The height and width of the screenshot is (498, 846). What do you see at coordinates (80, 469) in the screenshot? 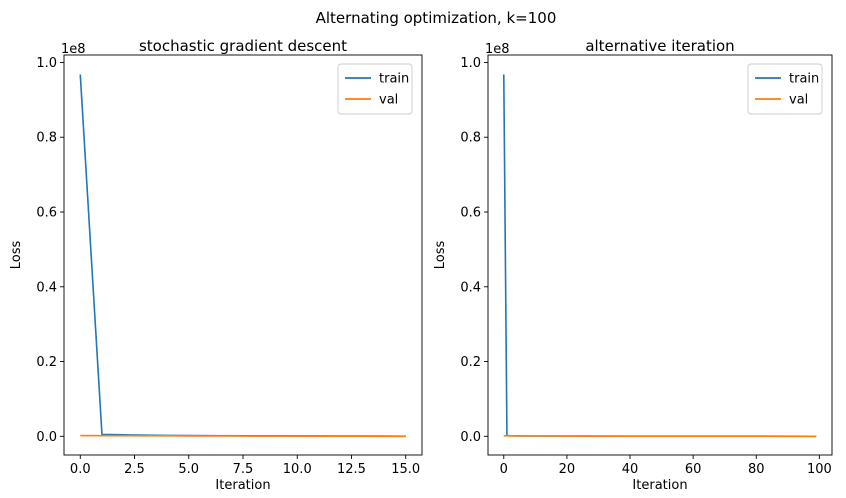
I see `x-tick-label: 0.0` at bounding box center [80, 469].